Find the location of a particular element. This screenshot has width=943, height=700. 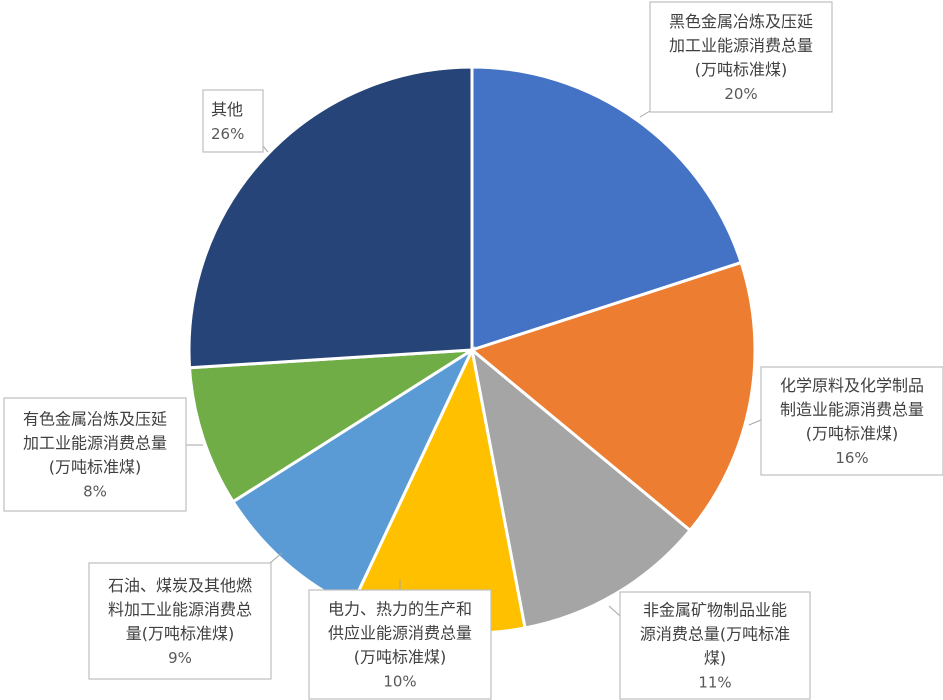

slice-percent: 9% is located at coordinates (180, 658).